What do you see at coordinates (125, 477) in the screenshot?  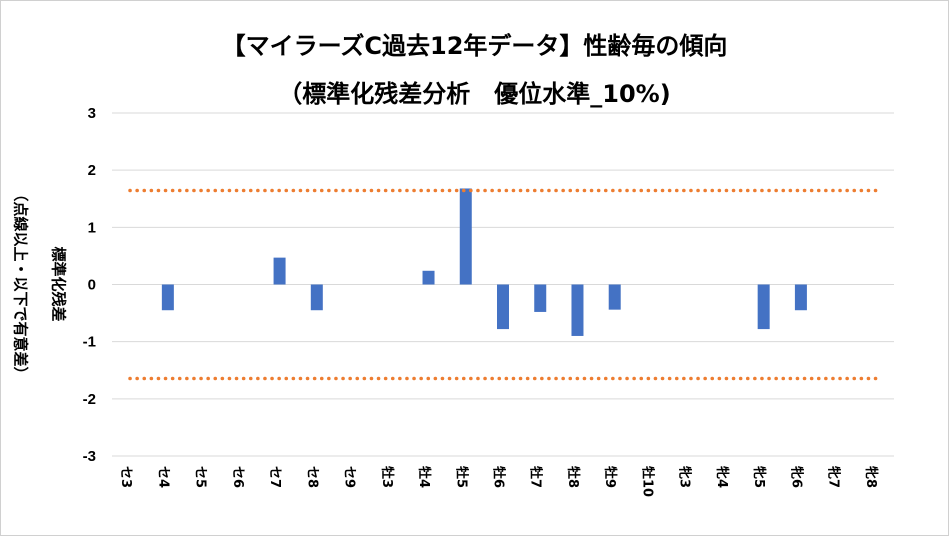 I see `x-tick-label: セ3` at bounding box center [125, 477].